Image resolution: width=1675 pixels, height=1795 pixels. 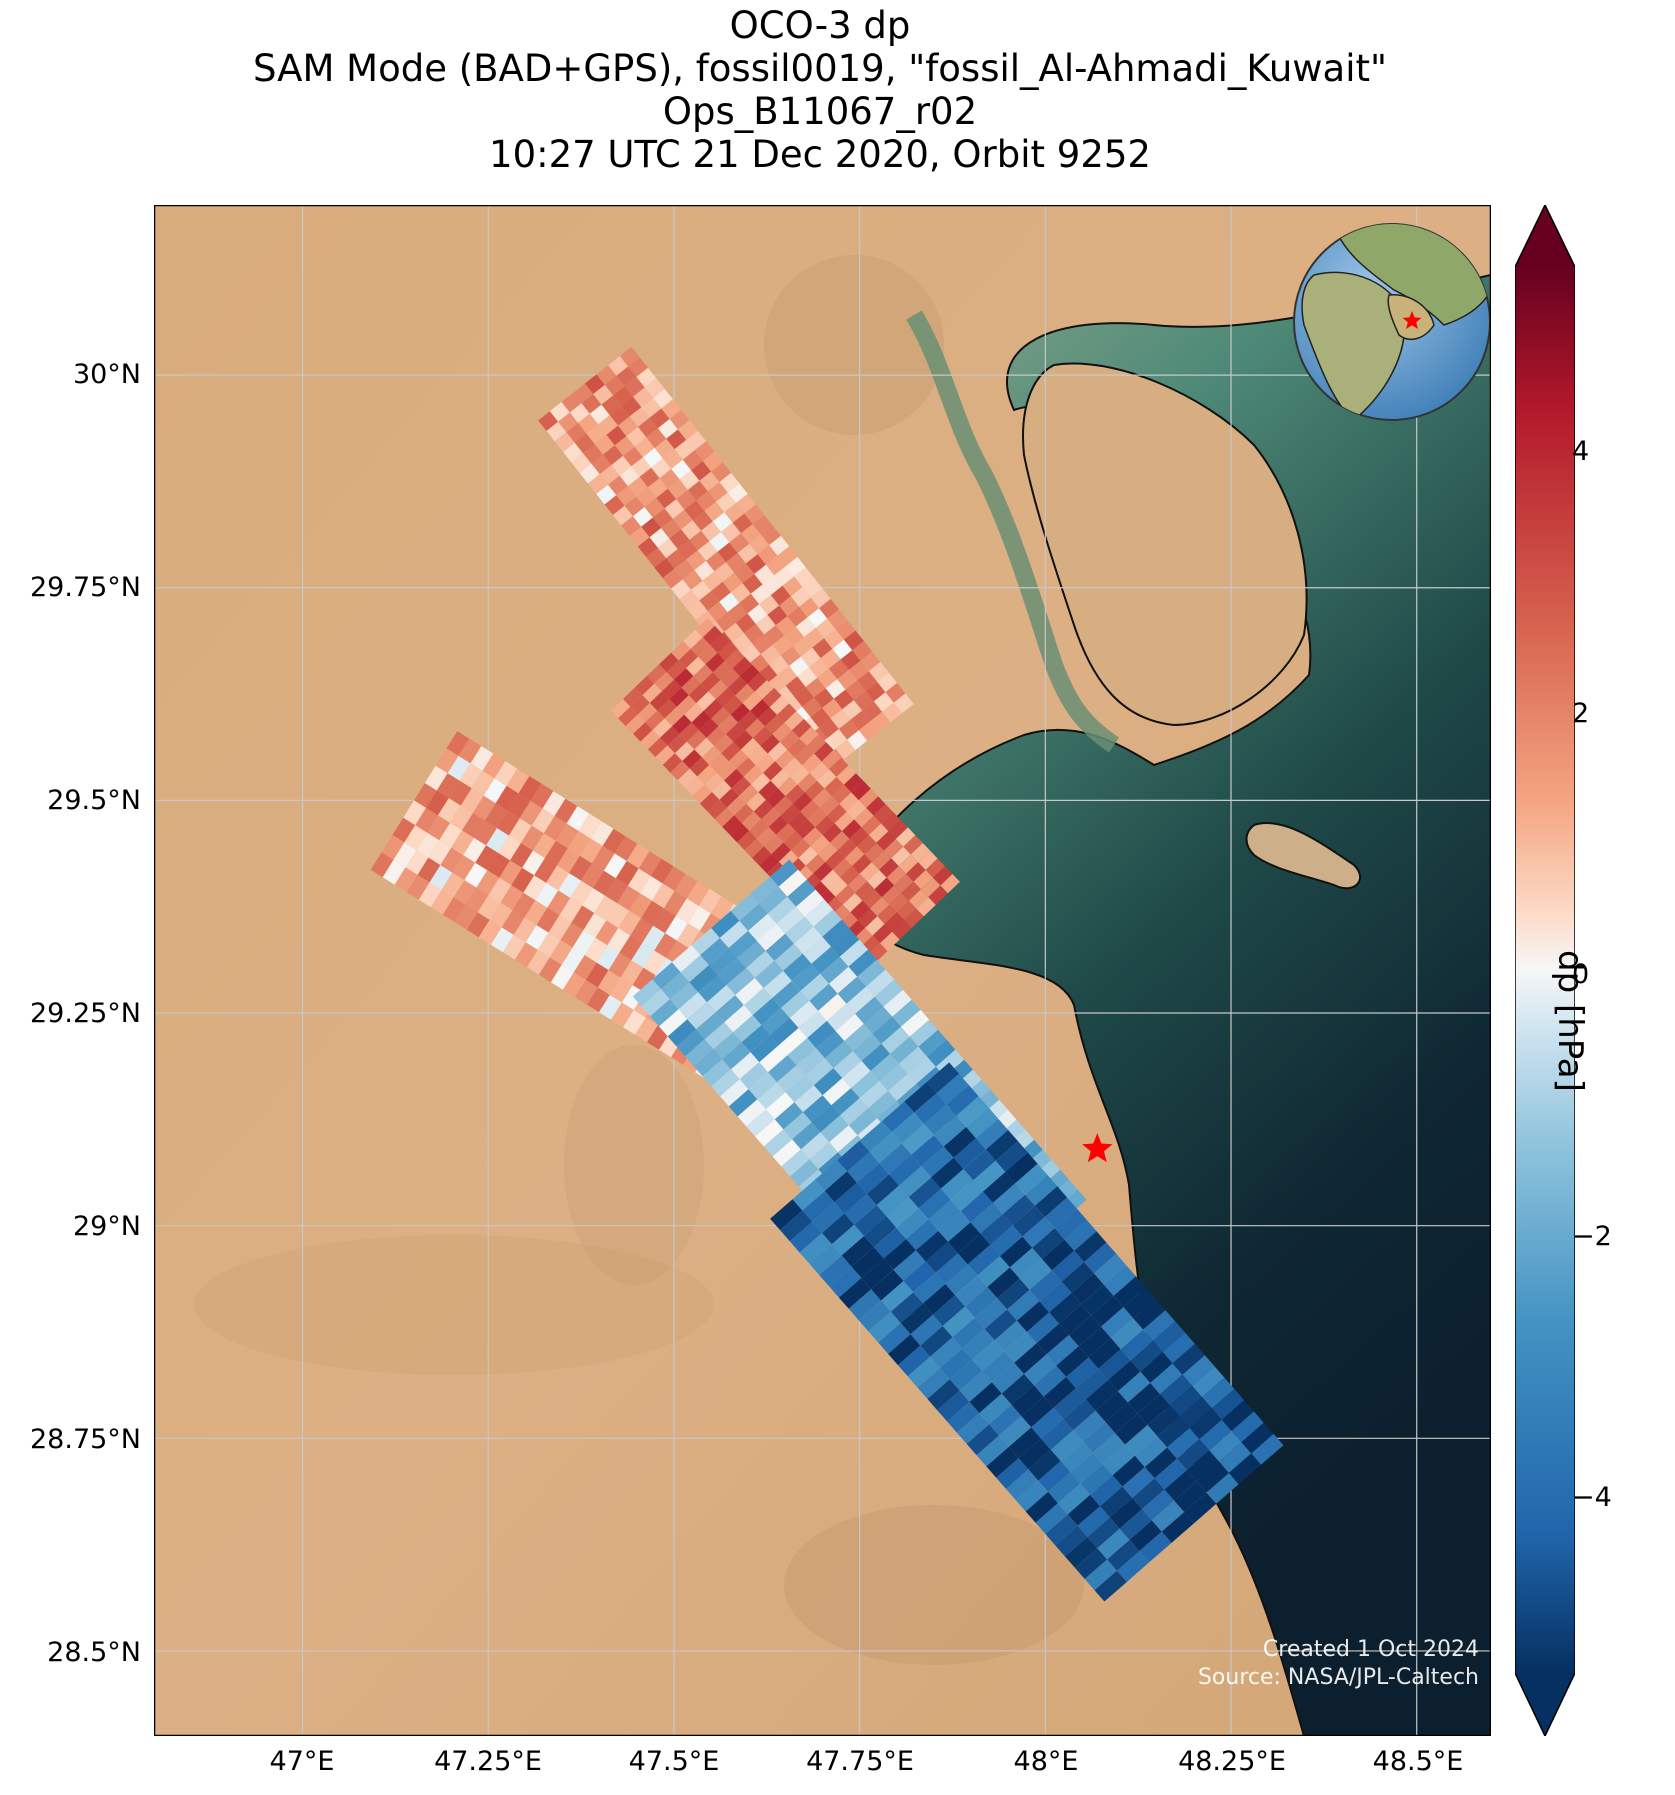 I want to click on colorbar-tick-label: −2, so click(x=1592, y=1236).